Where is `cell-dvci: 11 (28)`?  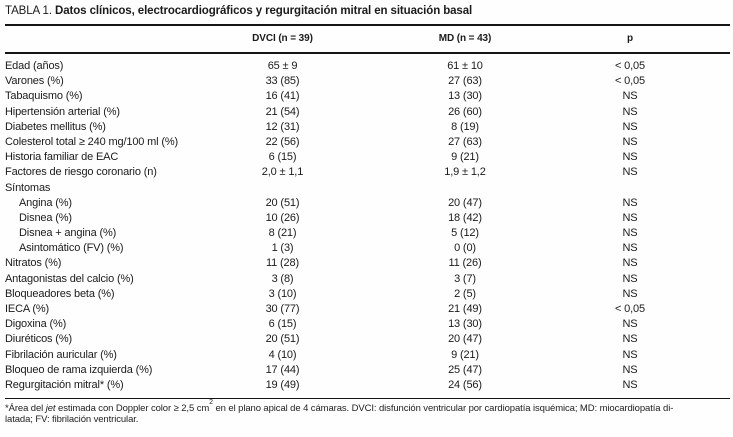
cell-dvci: 11 (28) is located at coordinates (282, 263).